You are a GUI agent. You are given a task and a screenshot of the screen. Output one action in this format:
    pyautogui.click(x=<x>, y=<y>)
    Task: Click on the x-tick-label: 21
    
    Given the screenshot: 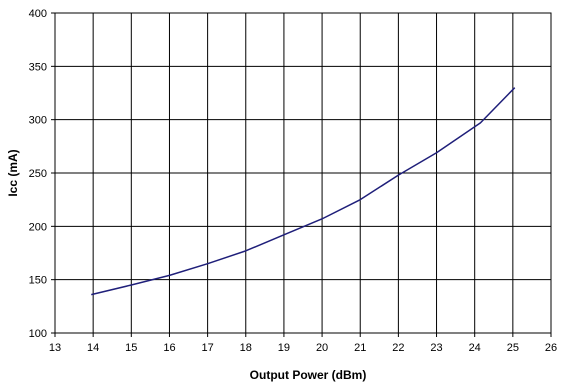 What is the action you would take?
    pyautogui.click(x=360, y=348)
    